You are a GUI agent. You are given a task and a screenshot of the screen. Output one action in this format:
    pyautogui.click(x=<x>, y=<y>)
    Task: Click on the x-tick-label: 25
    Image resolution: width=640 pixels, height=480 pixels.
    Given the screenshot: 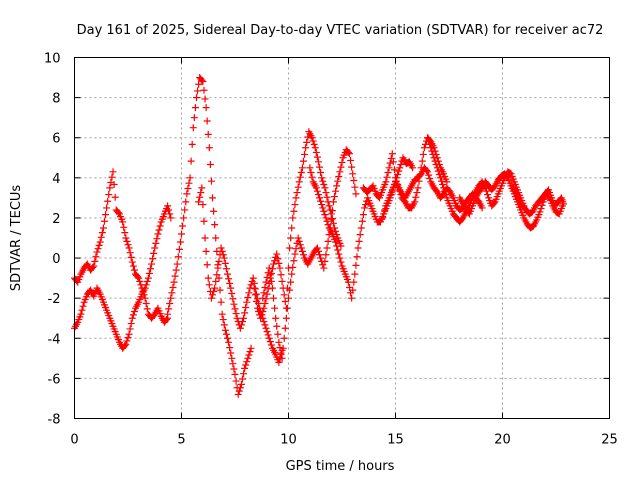 What is the action you would take?
    pyautogui.click(x=609, y=440)
    